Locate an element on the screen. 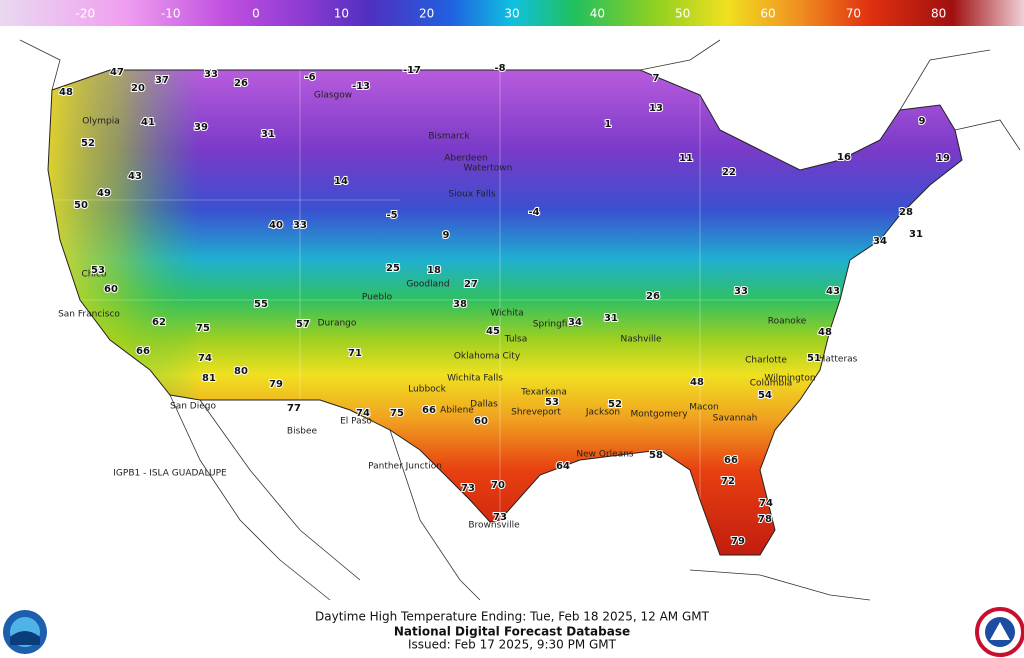 The height and width of the screenshot is (658, 1024). temperature-label: 16 is located at coordinates (844, 157).